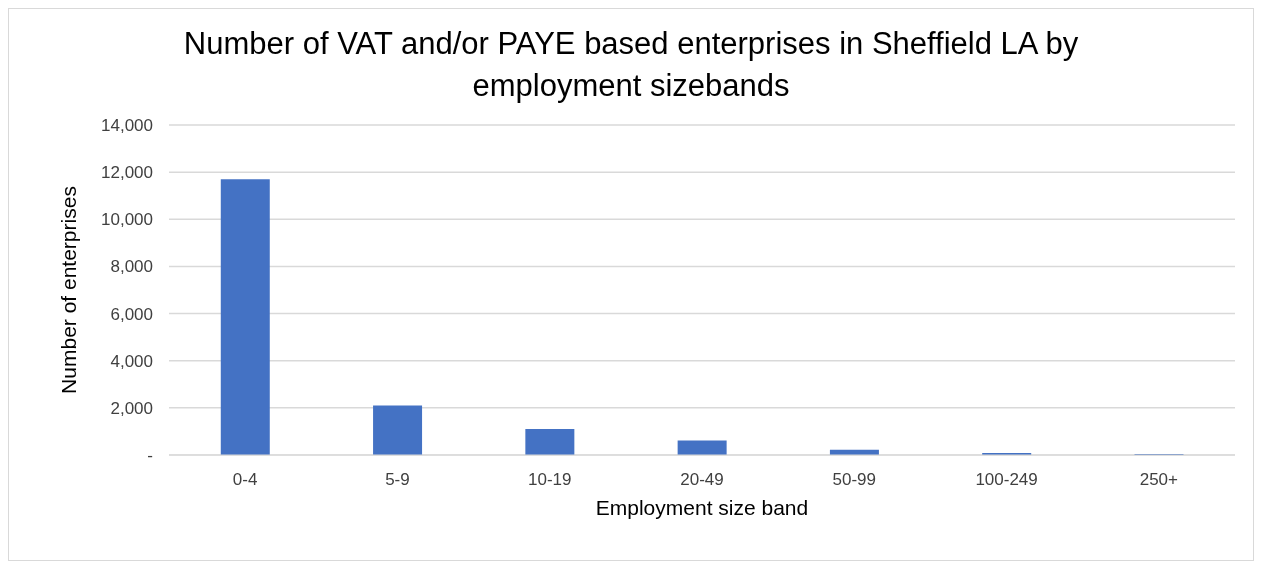 The height and width of the screenshot is (569, 1264). What do you see at coordinates (131, 361) in the screenshot?
I see `y-tick-label: 4,000` at bounding box center [131, 361].